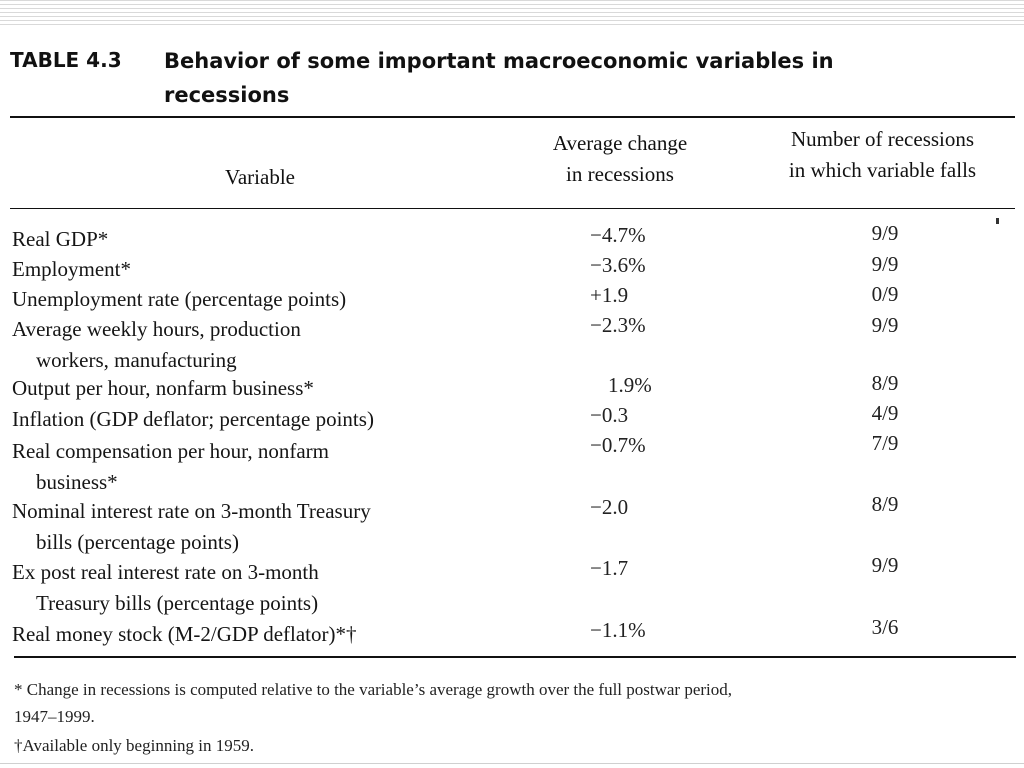 Image resolution: width=1024 pixels, height=768 pixels. What do you see at coordinates (512, 208) in the screenshot?
I see `header-rule` at bounding box center [512, 208].